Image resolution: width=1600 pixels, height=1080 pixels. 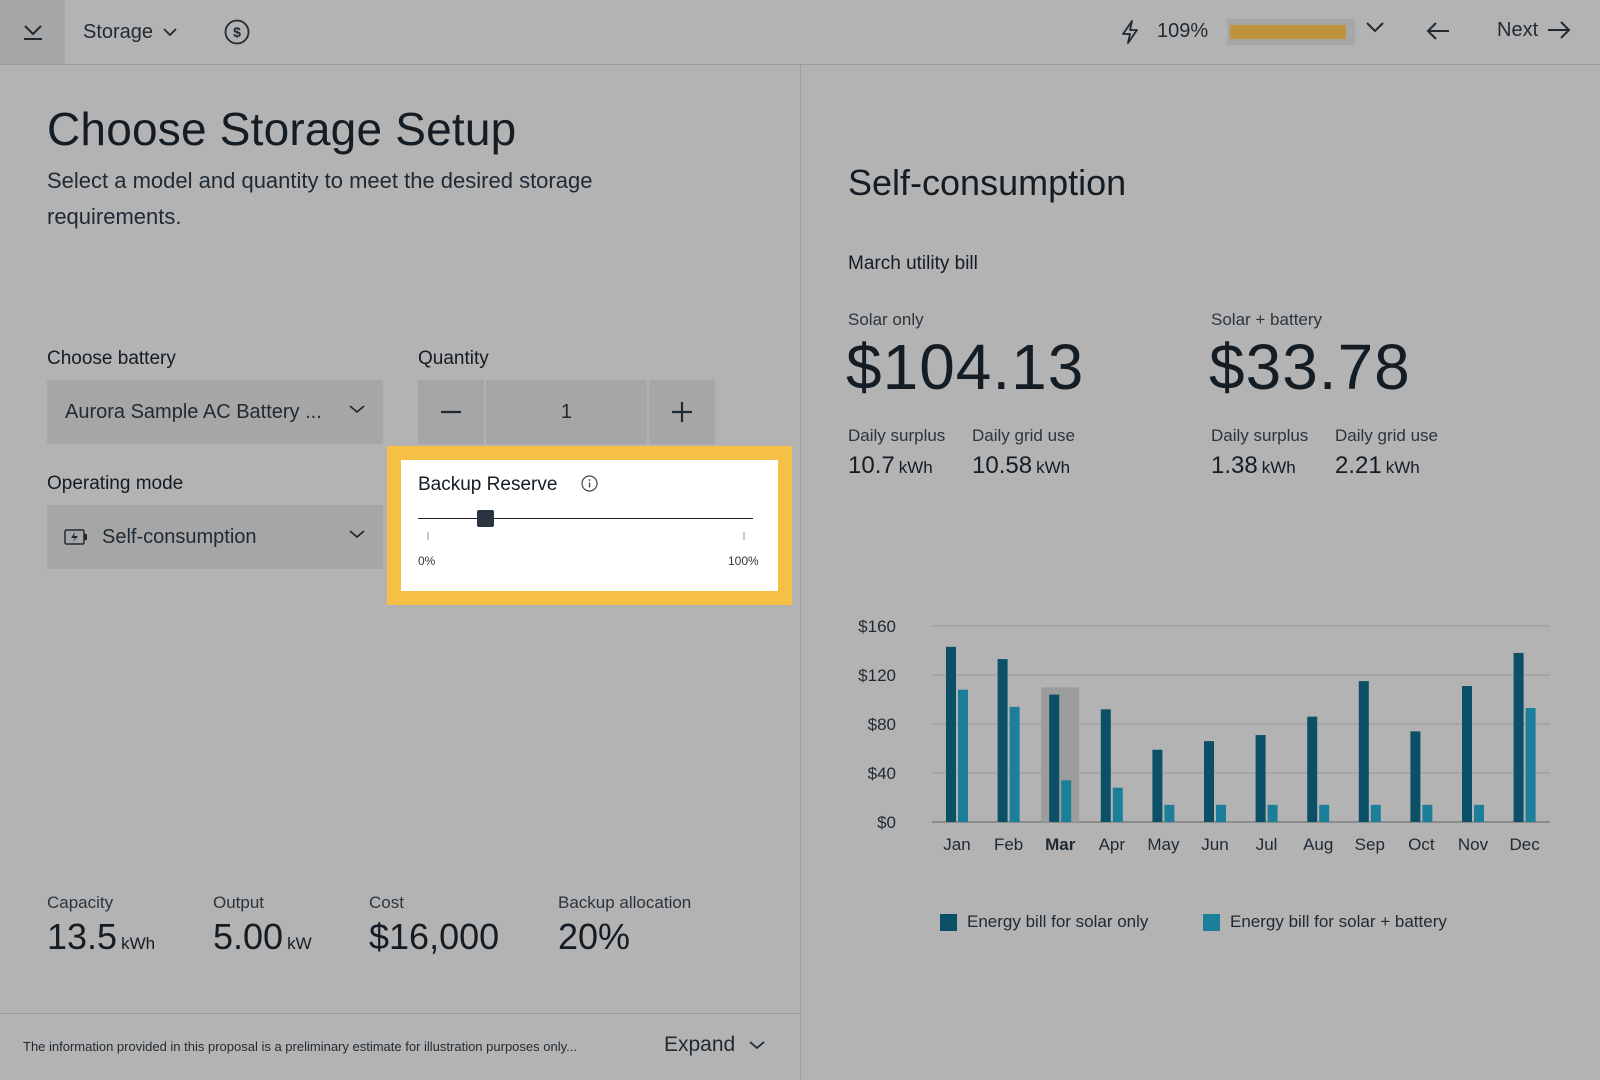 What do you see at coordinates (585, 518) in the screenshot?
I see `backup-reserve-slider-track` at bounding box center [585, 518].